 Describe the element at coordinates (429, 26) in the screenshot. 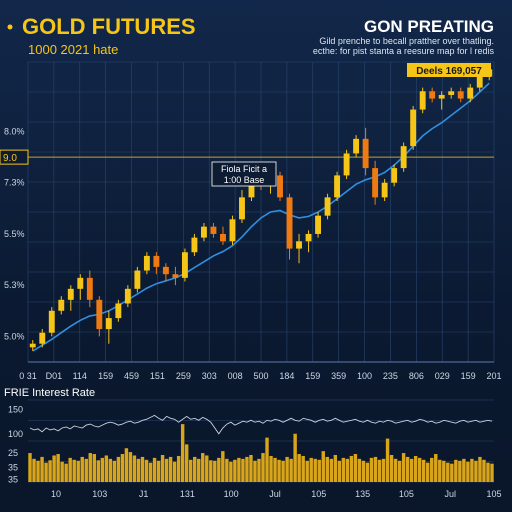

I see `right-title: GON PREATING` at that location.